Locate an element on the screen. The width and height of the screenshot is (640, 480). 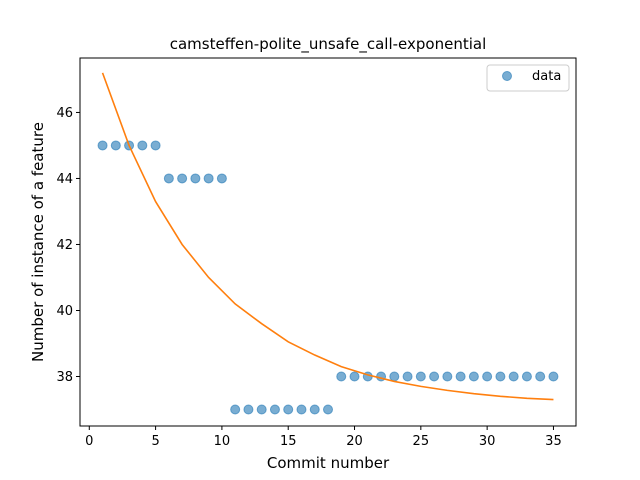
legend-marker is located at coordinates (507, 76).